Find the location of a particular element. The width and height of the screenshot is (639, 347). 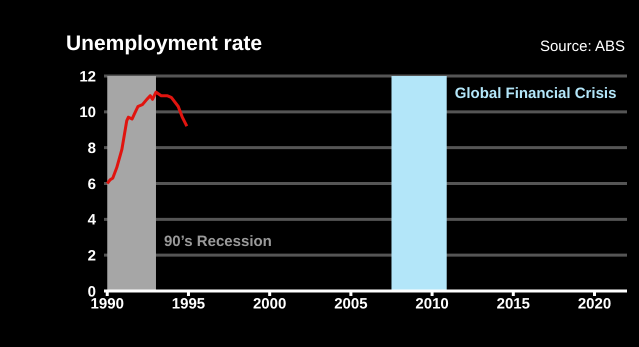

x-tick-label: 2005 is located at coordinates (351, 304).